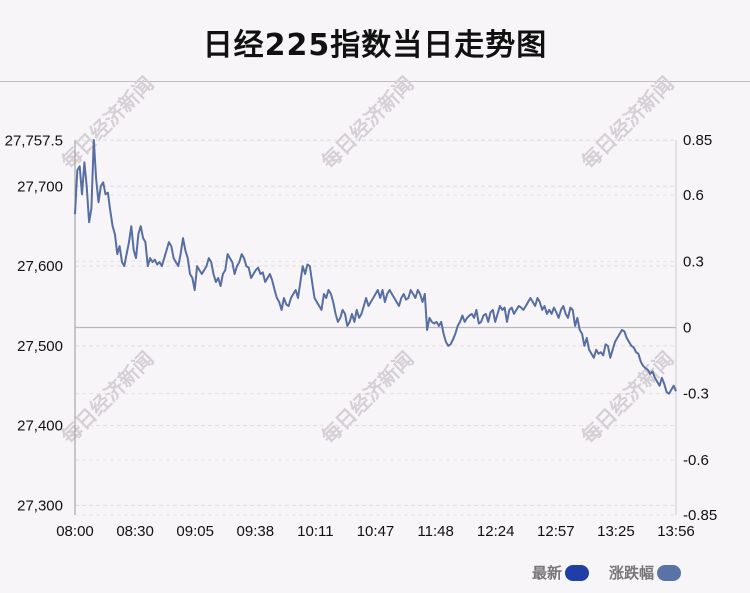 This screenshot has height=593, width=750. I want to click on right-tick-label: -0.85, so click(700, 515).